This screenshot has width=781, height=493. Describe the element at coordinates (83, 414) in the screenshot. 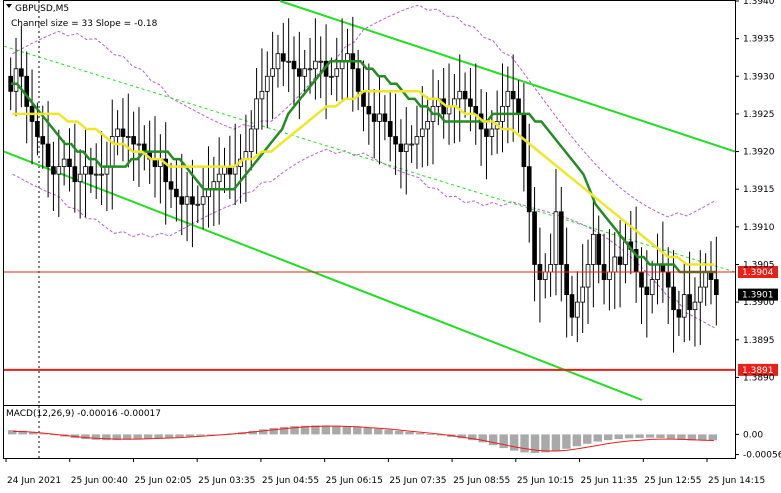

I see `macd-info: MACD(12,26,9) -0.00016 -0.00017` at that location.